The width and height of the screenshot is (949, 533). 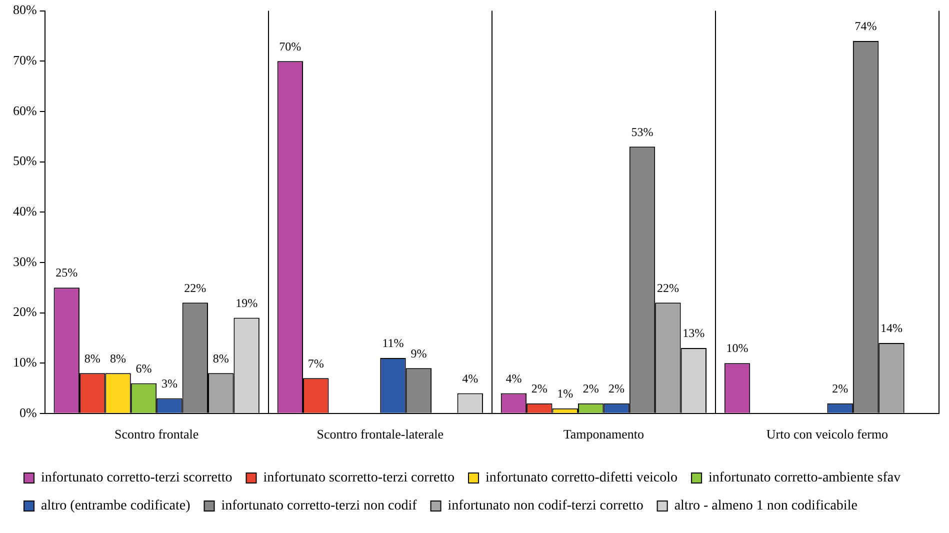 What do you see at coordinates (24, 362) in the screenshot?
I see `y-tick-label: 10%` at bounding box center [24, 362].